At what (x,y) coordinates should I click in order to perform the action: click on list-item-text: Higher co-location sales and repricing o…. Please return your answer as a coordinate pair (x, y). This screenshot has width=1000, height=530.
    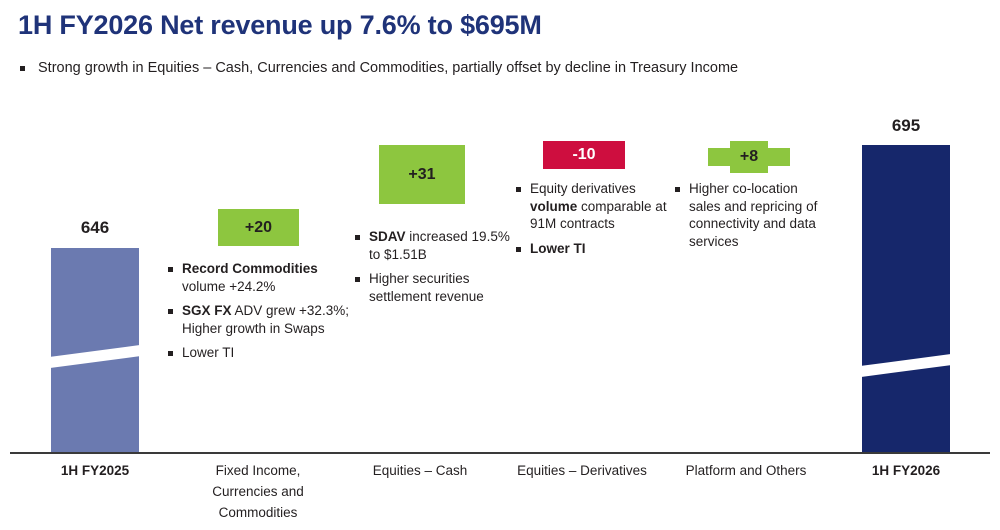
    Looking at the image, I should click on (753, 215).